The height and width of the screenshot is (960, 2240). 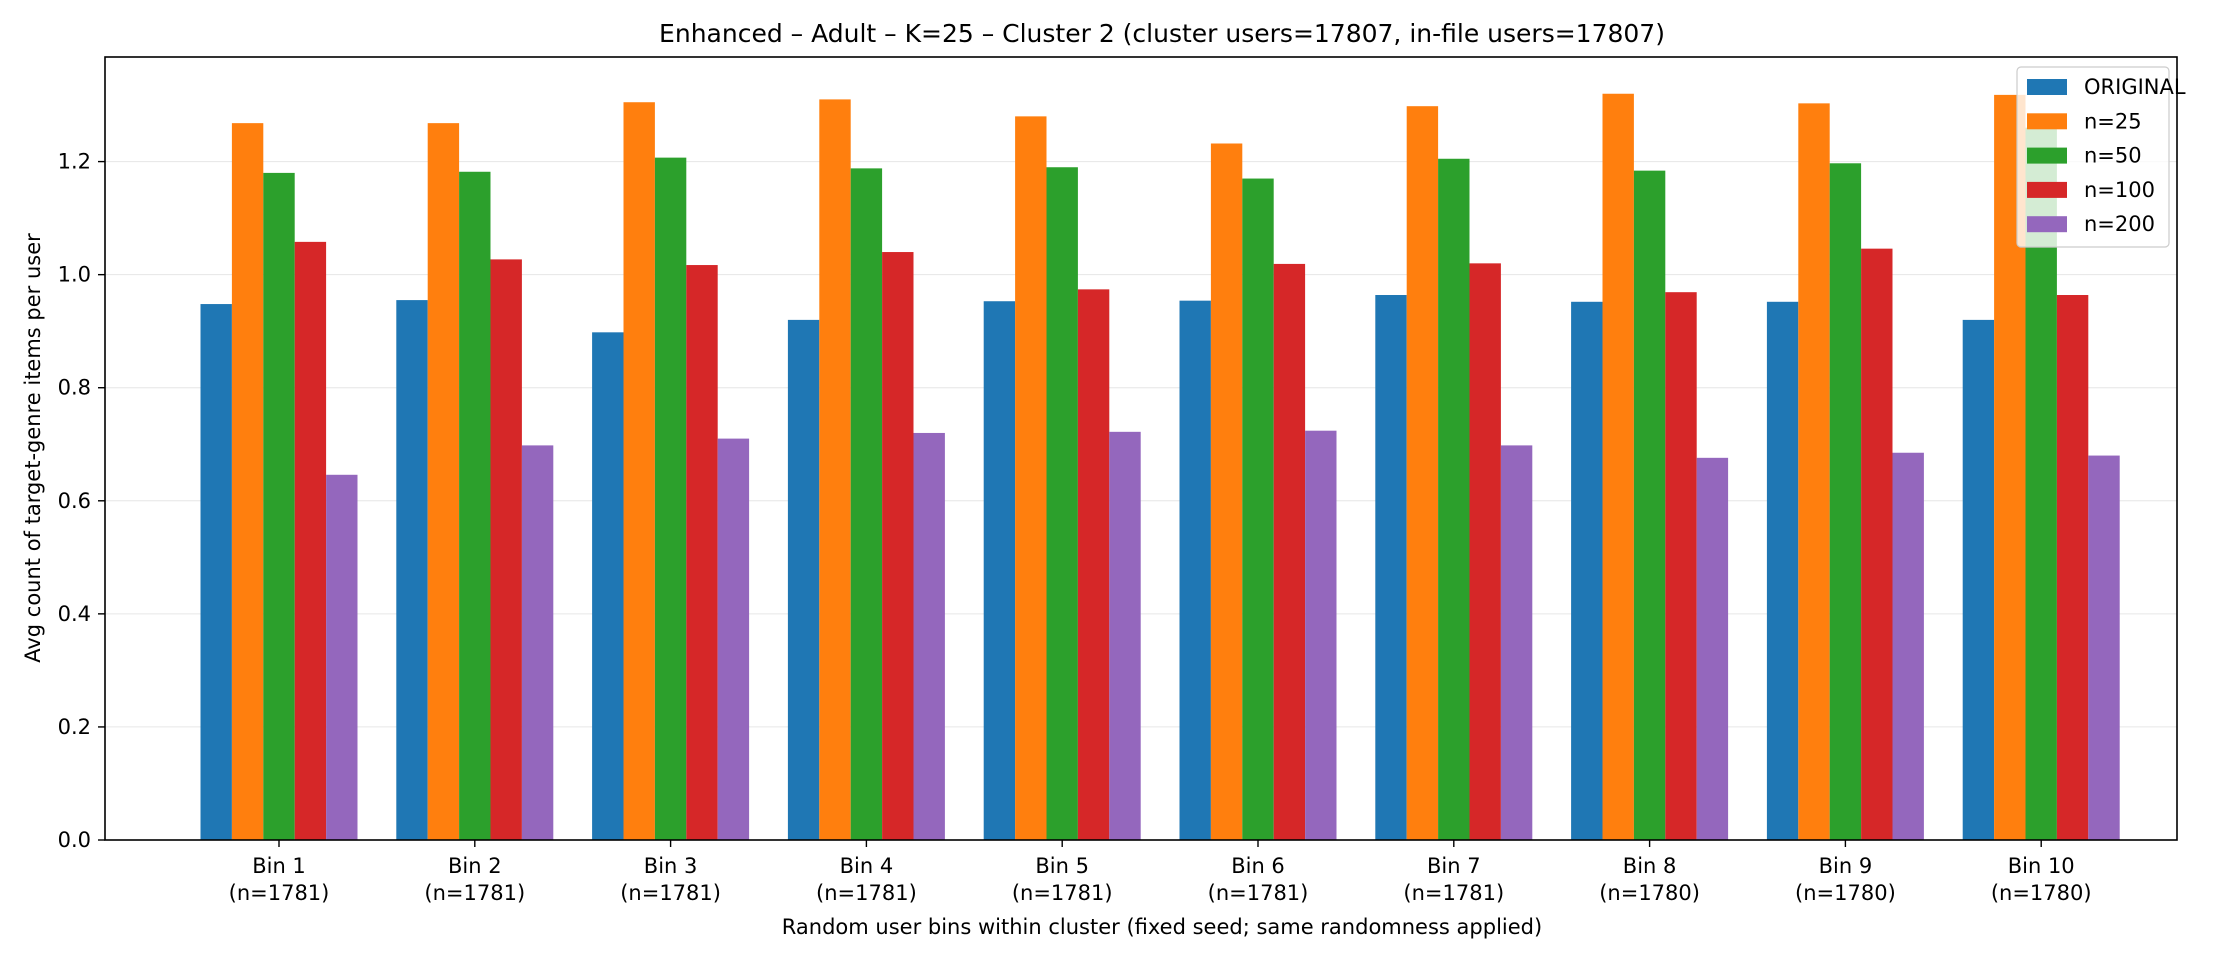 What do you see at coordinates (2041, 866) in the screenshot?
I see `x-tick-label: Bin 10` at bounding box center [2041, 866].